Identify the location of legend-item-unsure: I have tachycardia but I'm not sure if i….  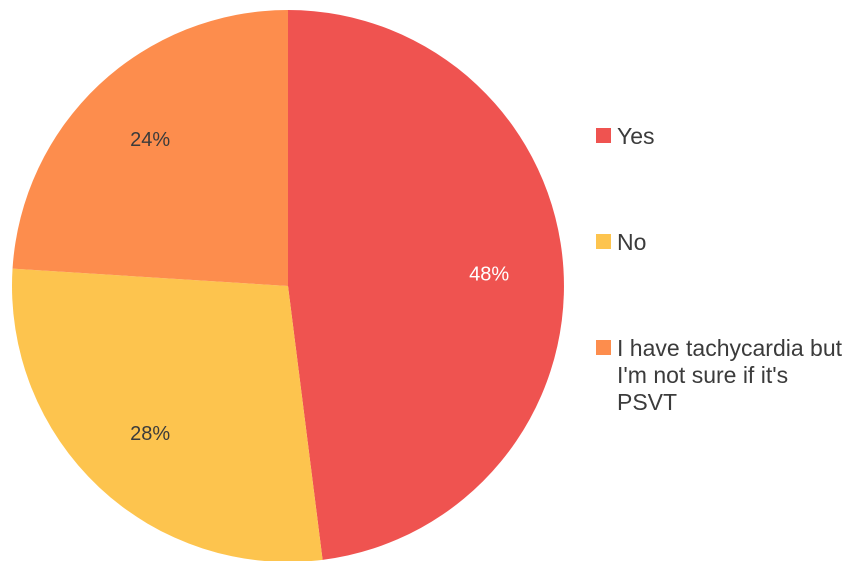
(721, 375).